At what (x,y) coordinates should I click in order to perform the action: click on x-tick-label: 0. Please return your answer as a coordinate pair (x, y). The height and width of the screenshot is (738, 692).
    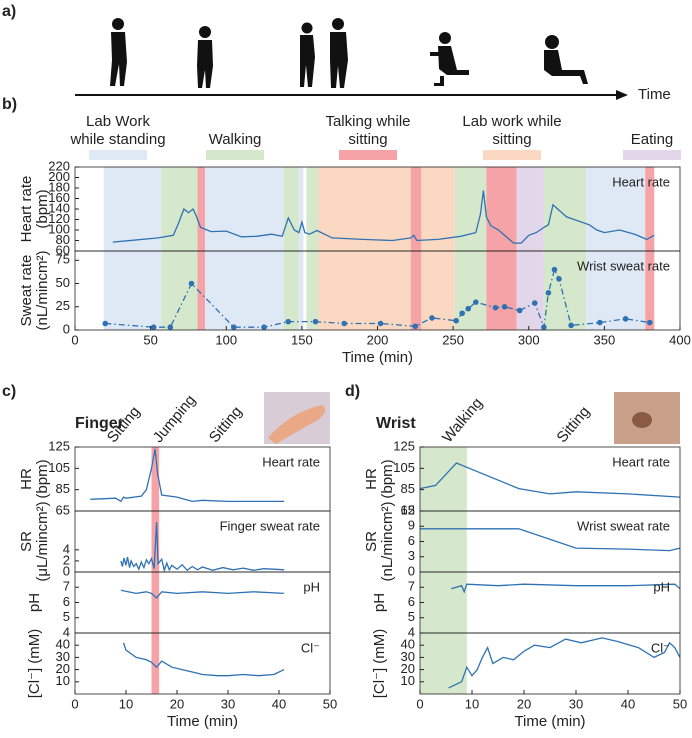
    Looking at the image, I should click on (74, 703).